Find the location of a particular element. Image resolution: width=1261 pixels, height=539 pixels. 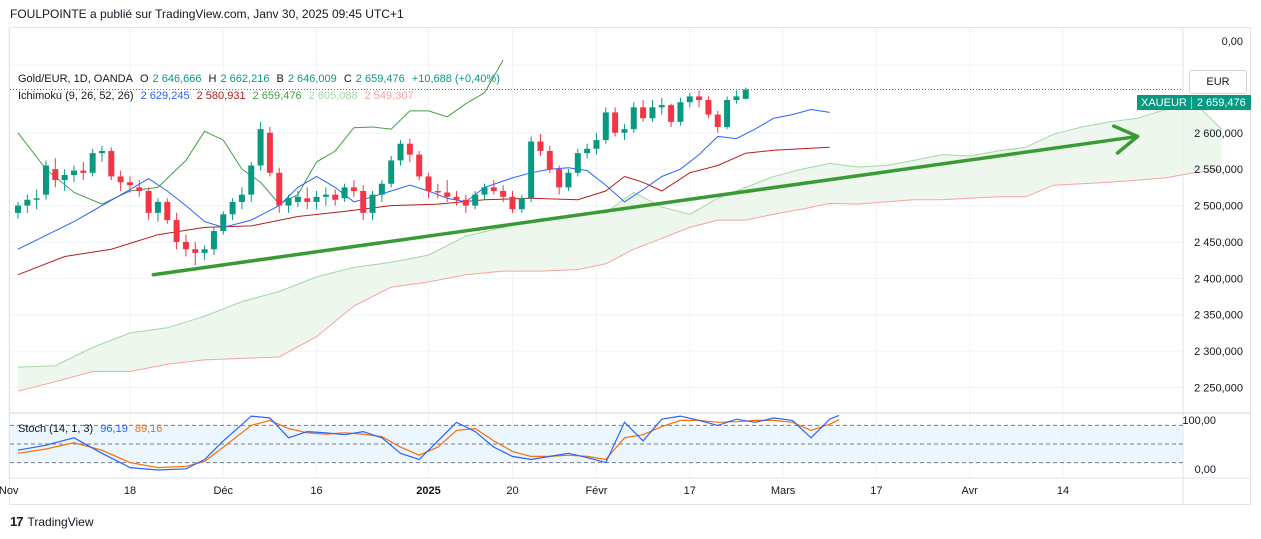

time-tick-label: 16 is located at coordinates (316, 491).